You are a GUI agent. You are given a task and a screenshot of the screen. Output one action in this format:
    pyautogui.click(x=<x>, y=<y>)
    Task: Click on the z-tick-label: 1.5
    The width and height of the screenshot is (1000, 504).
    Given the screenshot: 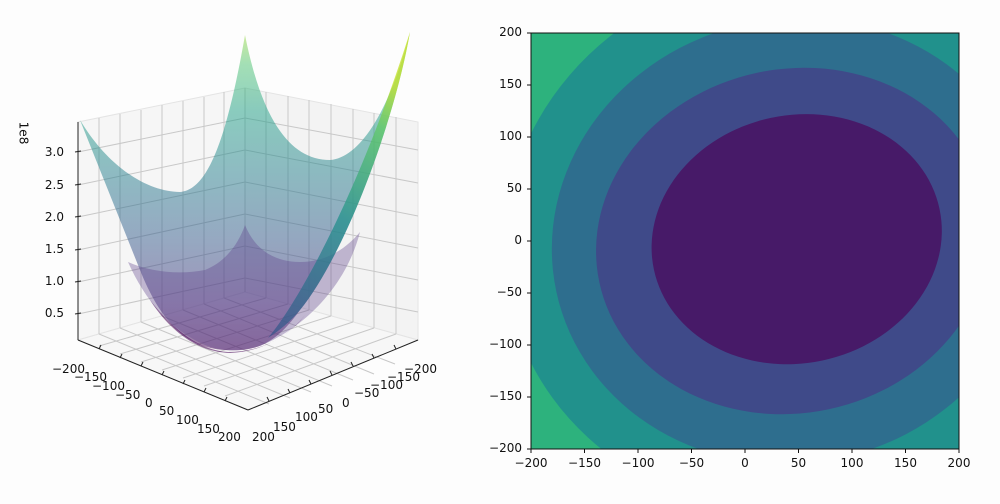 What is the action you would take?
    pyautogui.click(x=54, y=249)
    